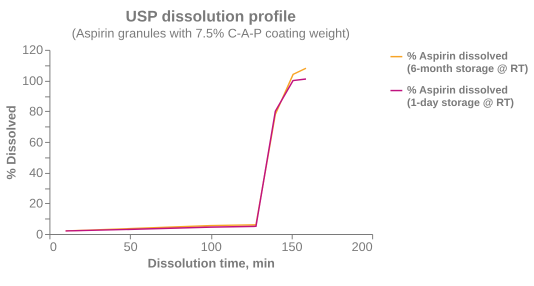 This screenshot has width=534, height=286. I want to click on chart-title: USP dissolution profile, so click(211, 17).